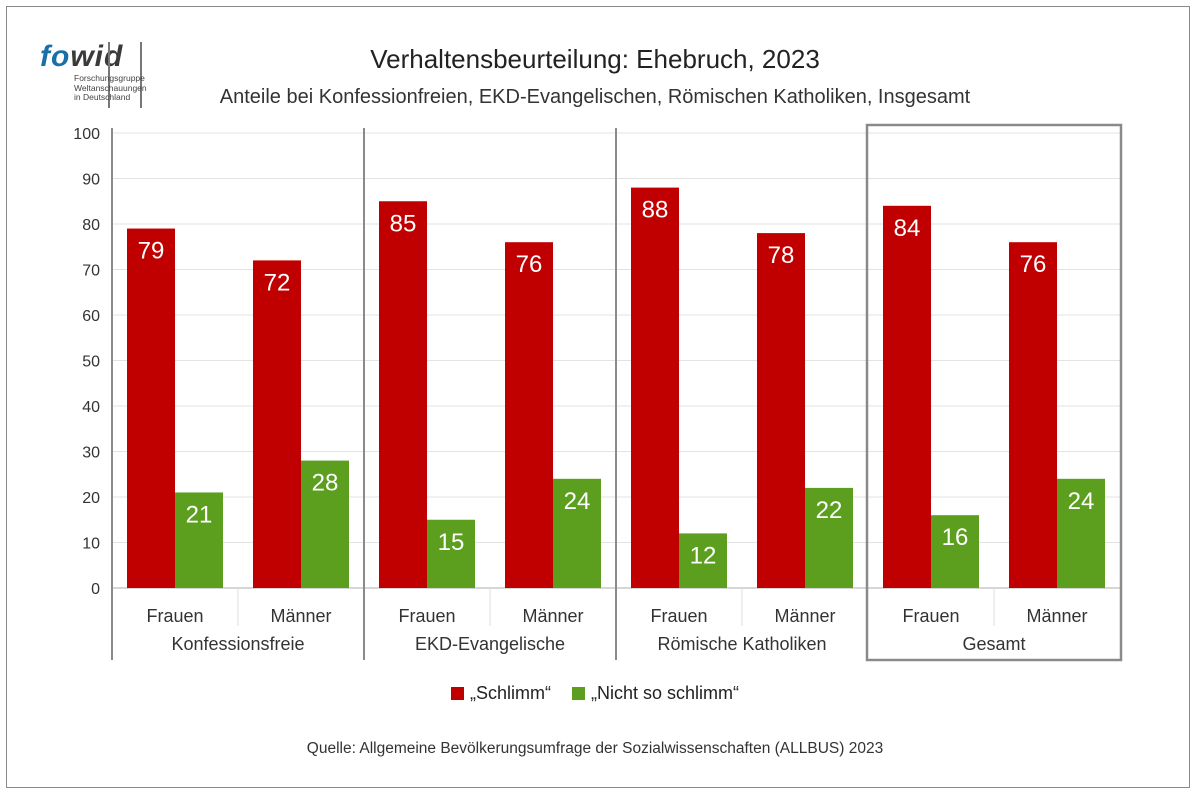  What do you see at coordinates (95, 589) in the screenshot?
I see `y-tick-label: 0` at bounding box center [95, 589].